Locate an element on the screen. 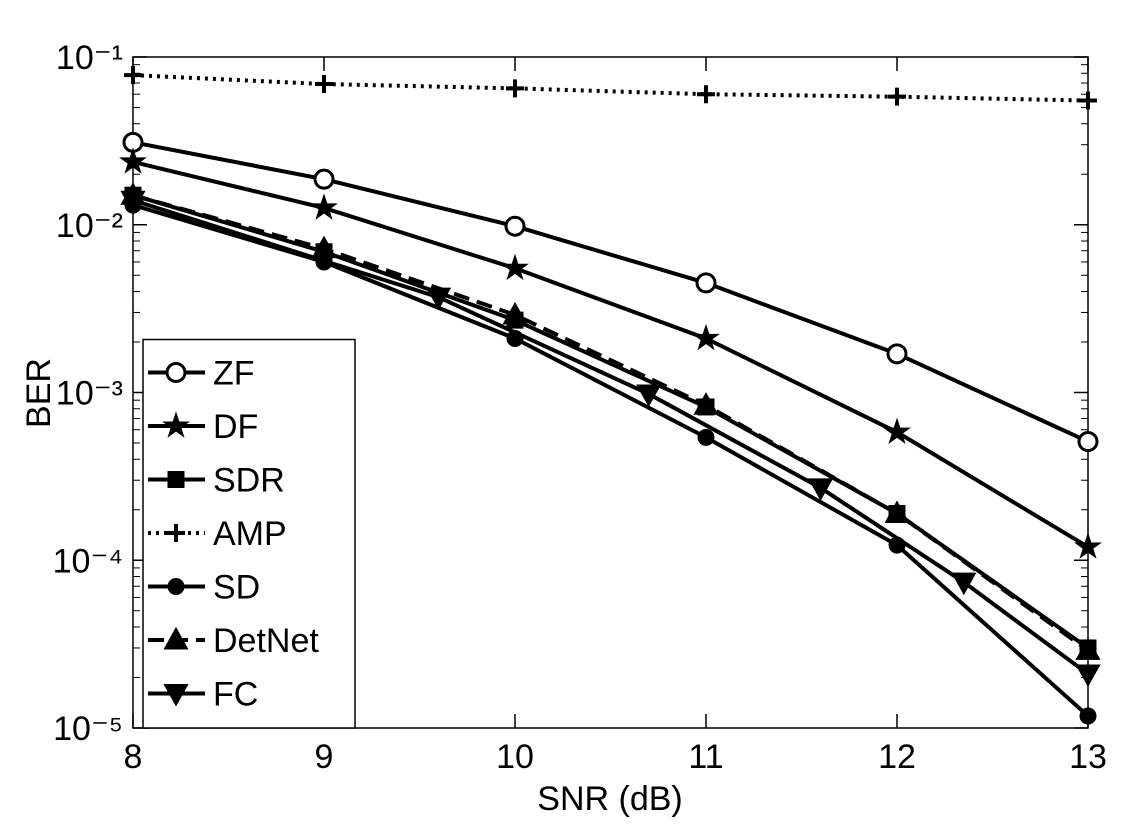 The image size is (1130, 831). x-tick-label: 11 is located at coordinates (705, 757).